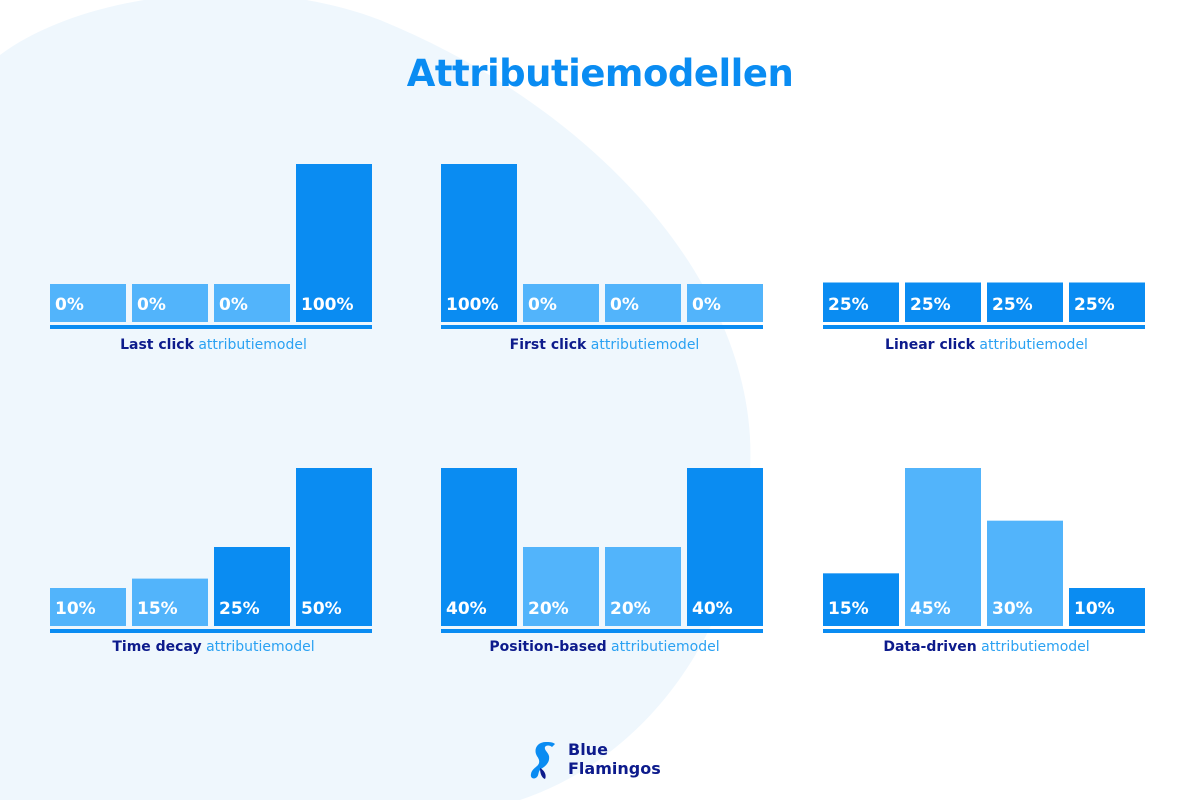 Image resolution: width=1200 pixels, height=800 pixels. Describe the element at coordinates (321, 609) in the screenshot. I see `bar-value-label: 50%` at that location.